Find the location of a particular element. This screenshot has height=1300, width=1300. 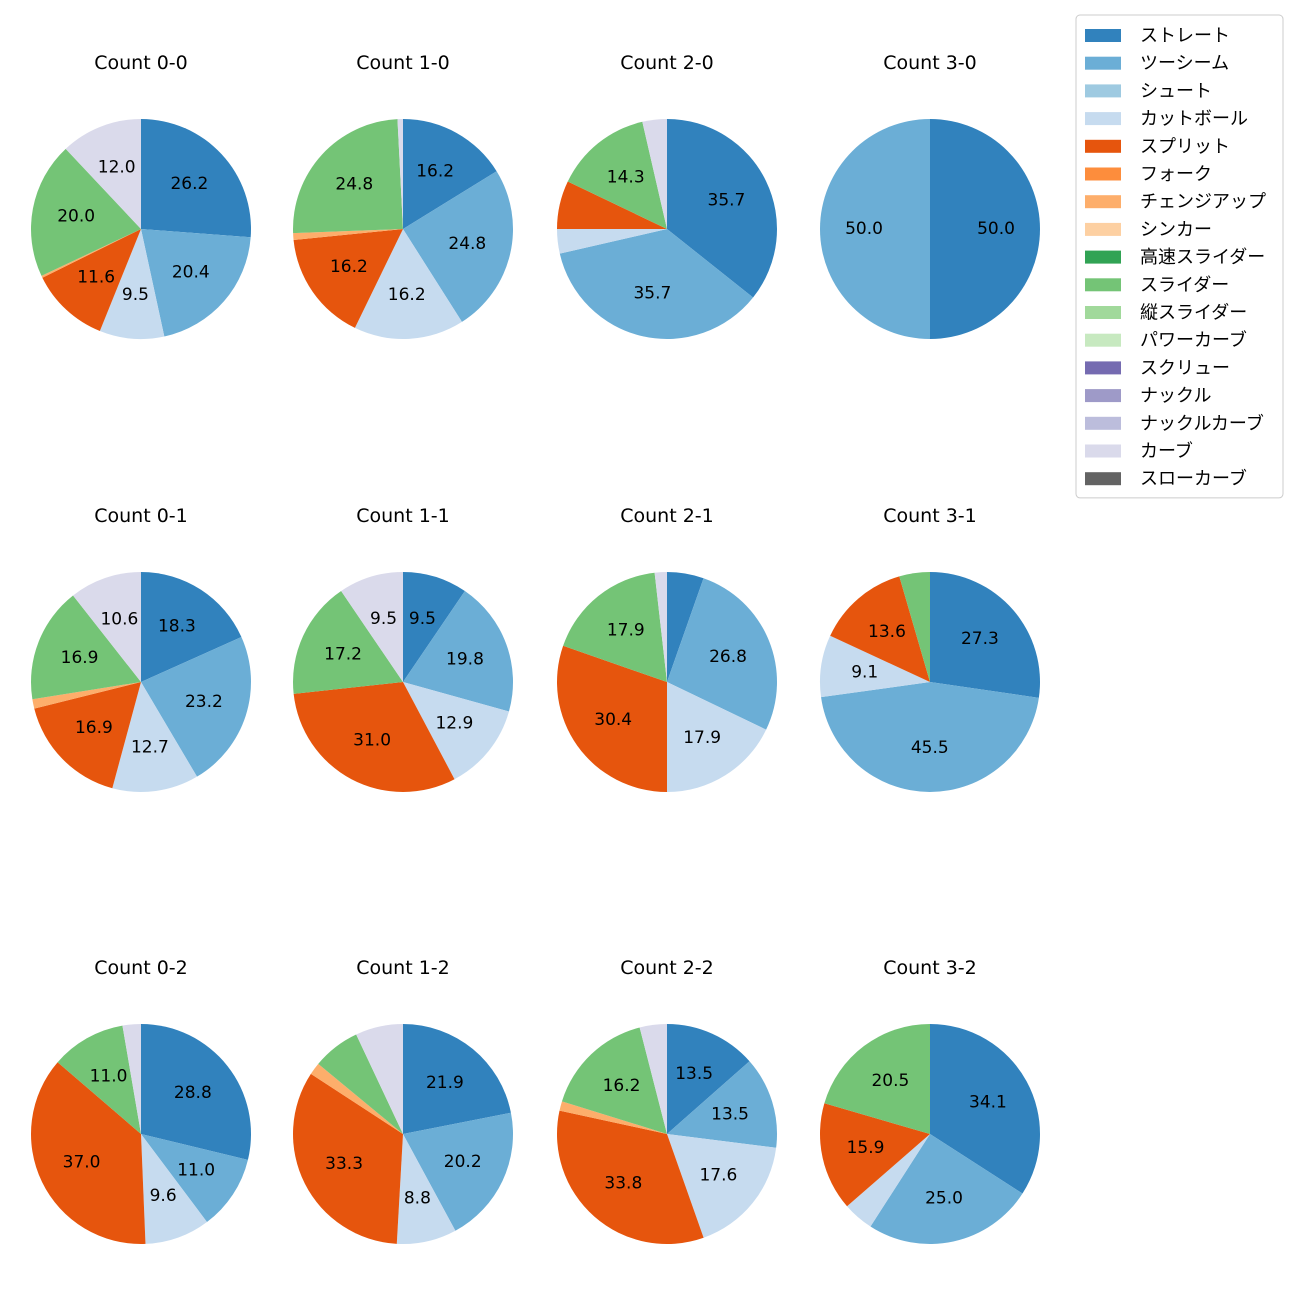

slice-label: 35.7 is located at coordinates (727, 200).